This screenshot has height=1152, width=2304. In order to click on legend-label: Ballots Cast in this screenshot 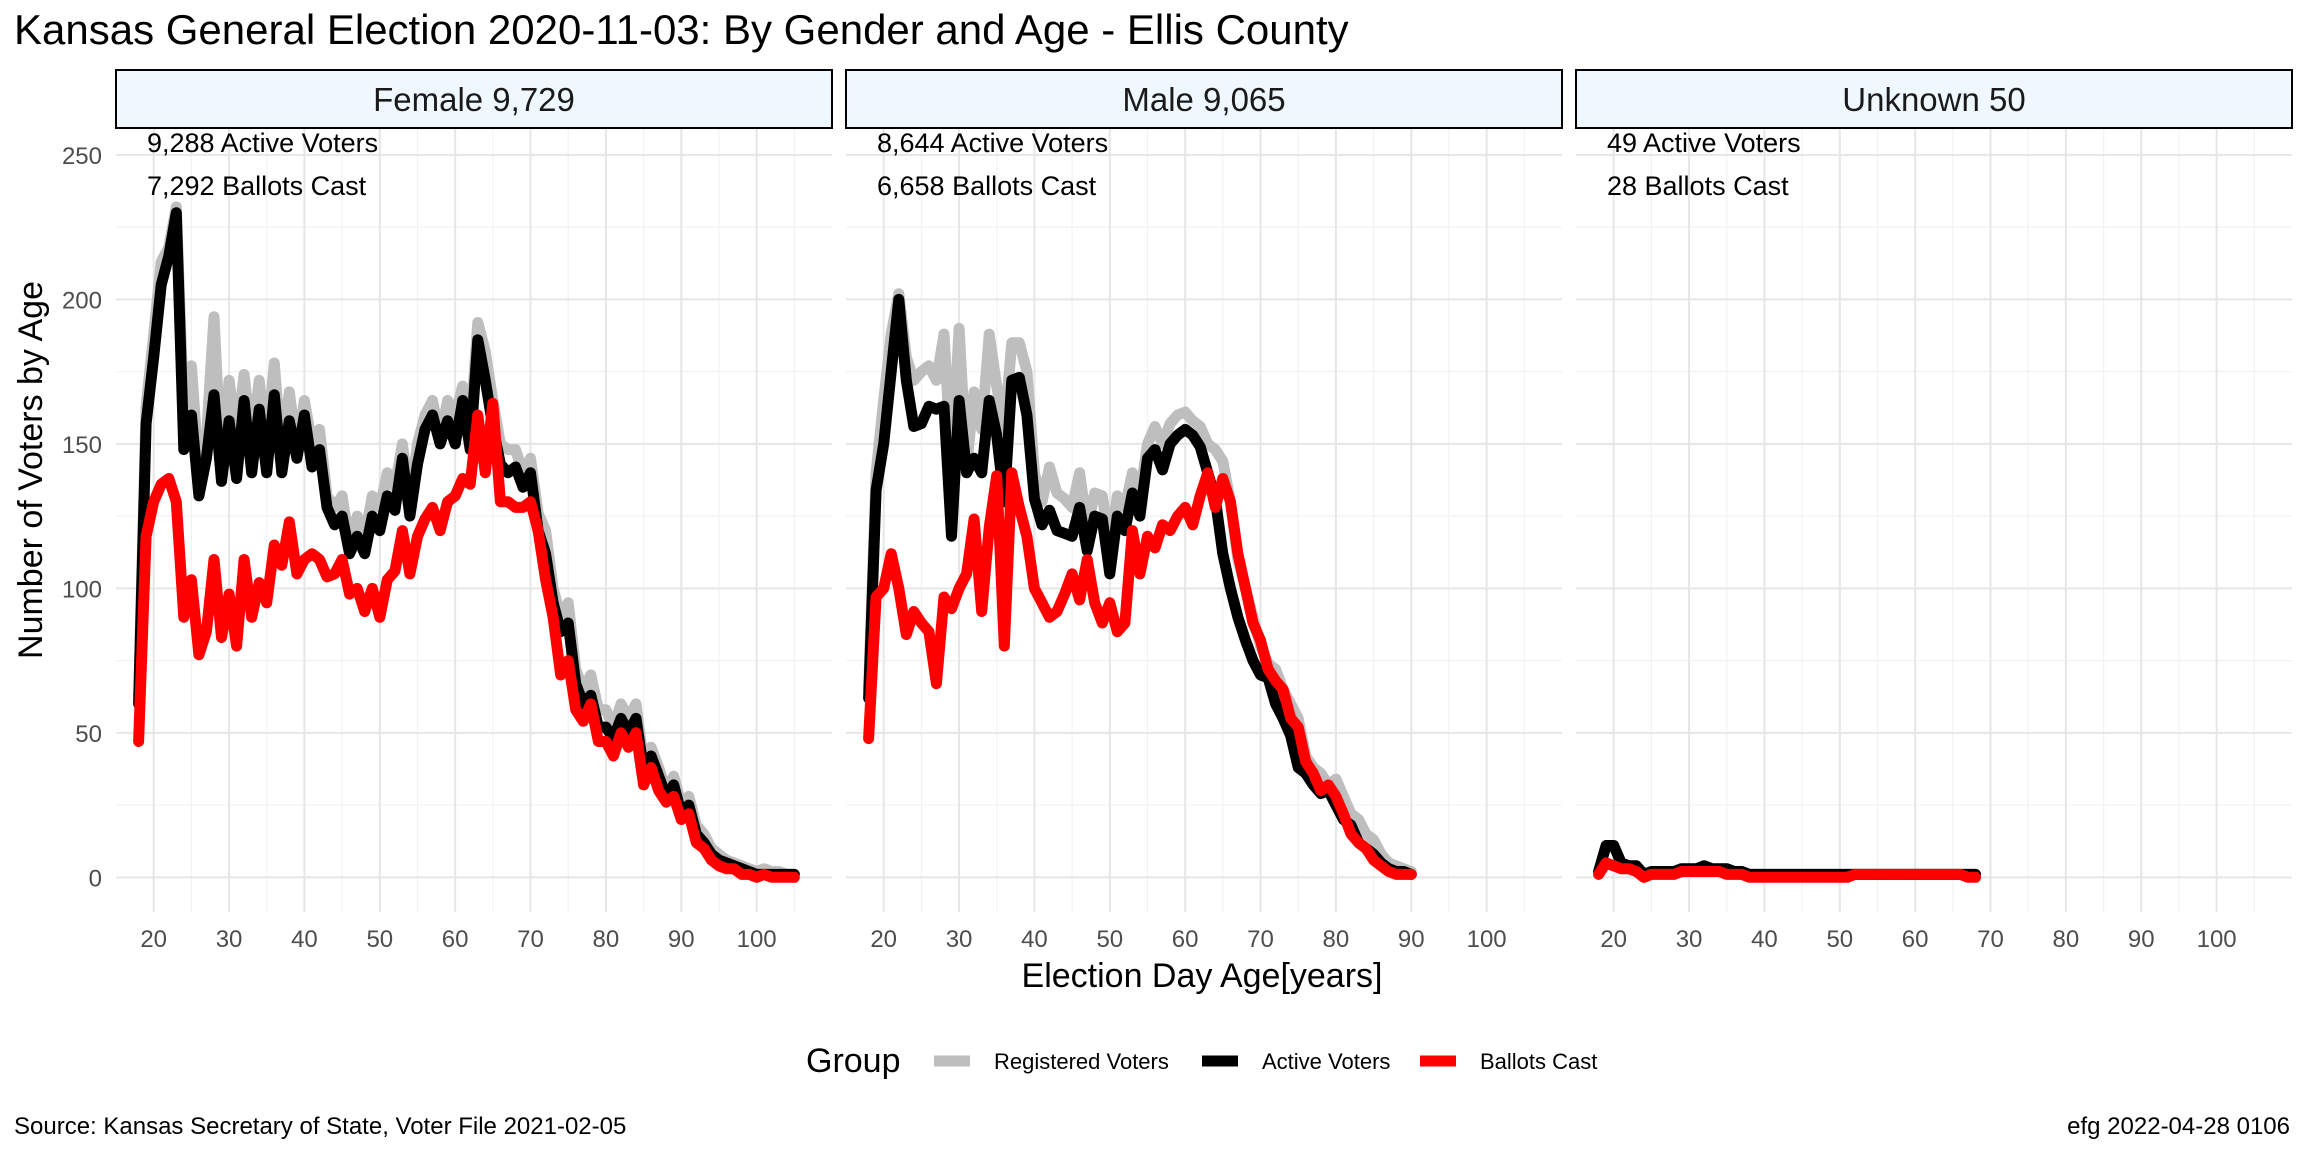, I will do `click(1538, 1061)`.